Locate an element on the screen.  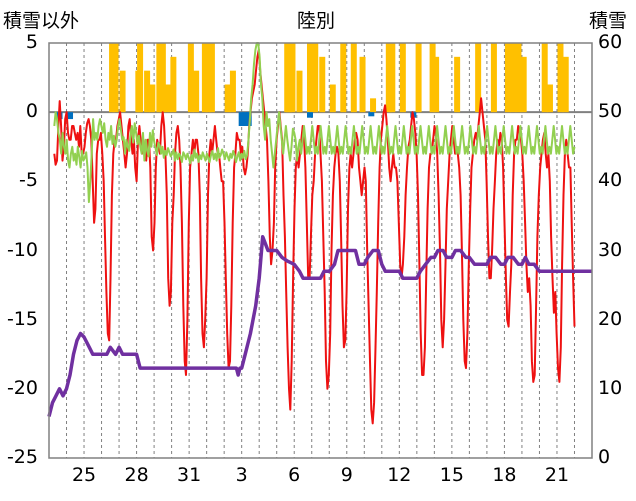
left-axis-label: 積雪以外 is located at coordinates (41, 21).